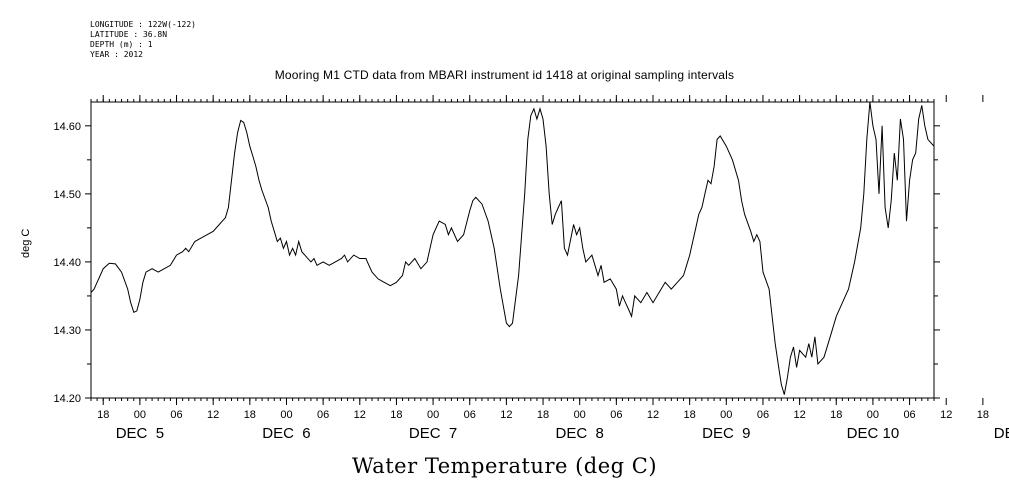  I want to click on x-day-label: DEC 11, so click(1001, 433).